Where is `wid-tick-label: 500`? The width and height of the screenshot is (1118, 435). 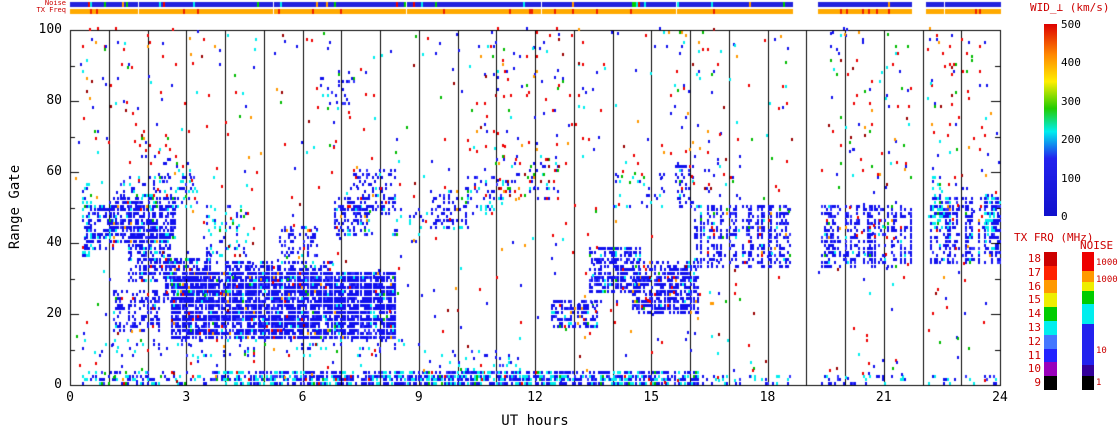 wid-tick-label: 500 is located at coordinates (1071, 24).